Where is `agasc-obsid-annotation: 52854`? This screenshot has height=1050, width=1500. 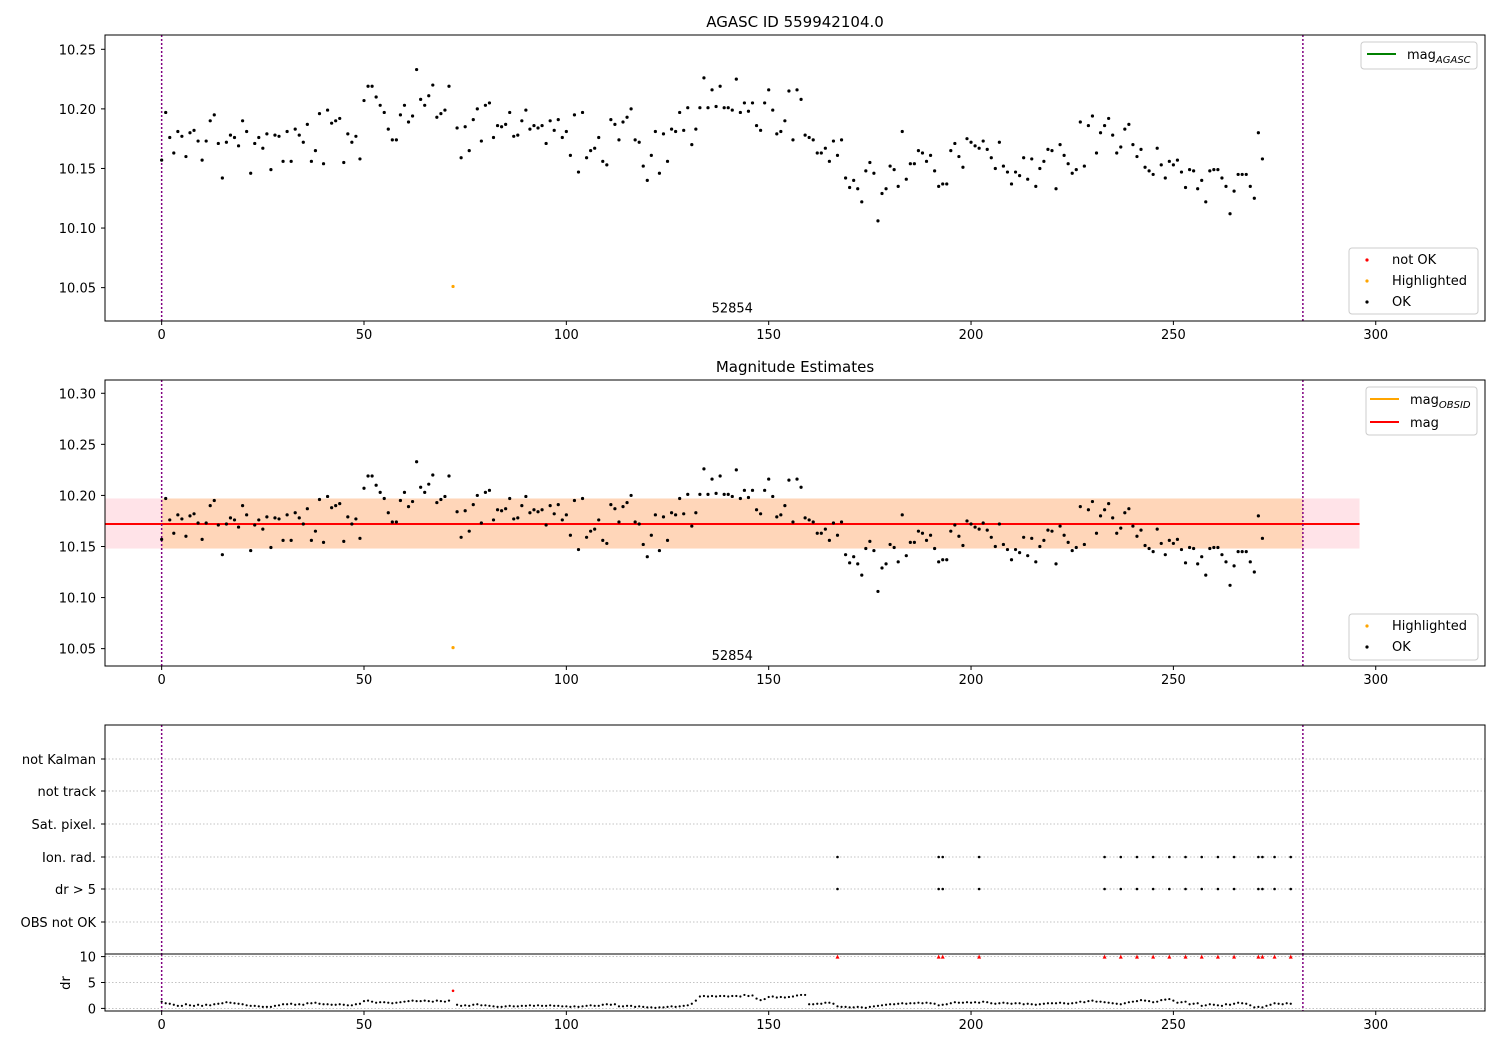 agasc-obsid-annotation: 52854 is located at coordinates (732, 309).